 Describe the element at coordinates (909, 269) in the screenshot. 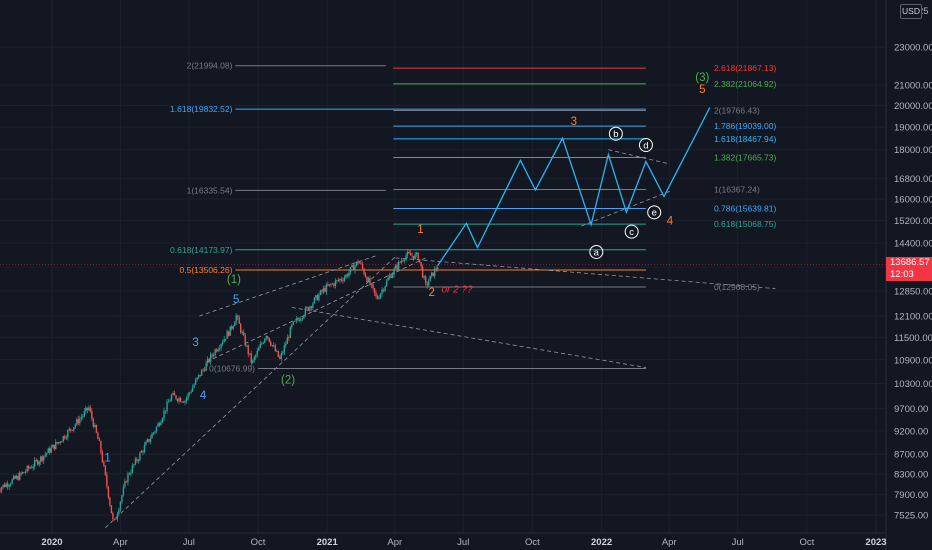

I see `current-price-tag: 13686.57 12:03` at that location.